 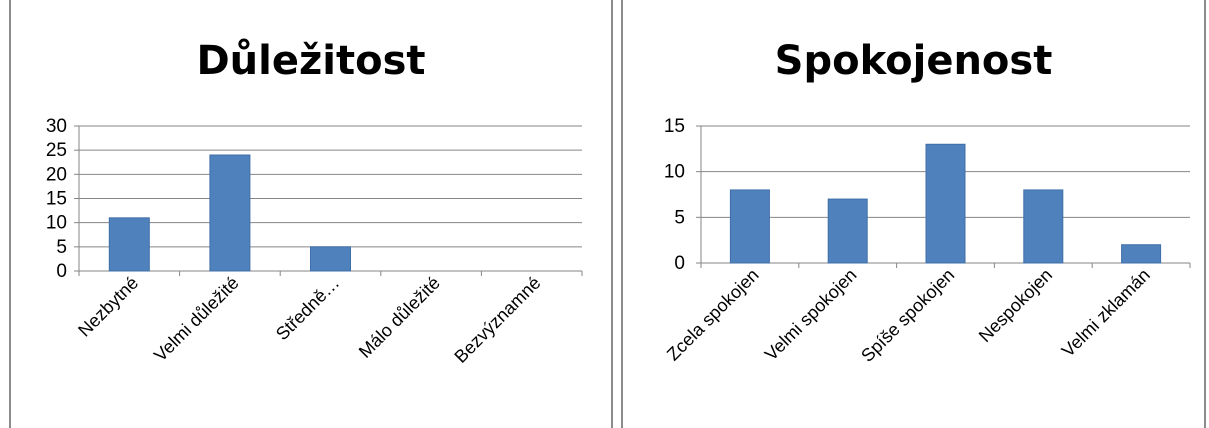 What do you see at coordinates (1205, 214) in the screenshot?
I see `right-panel-border-right` at bounding box center [1205, 214].